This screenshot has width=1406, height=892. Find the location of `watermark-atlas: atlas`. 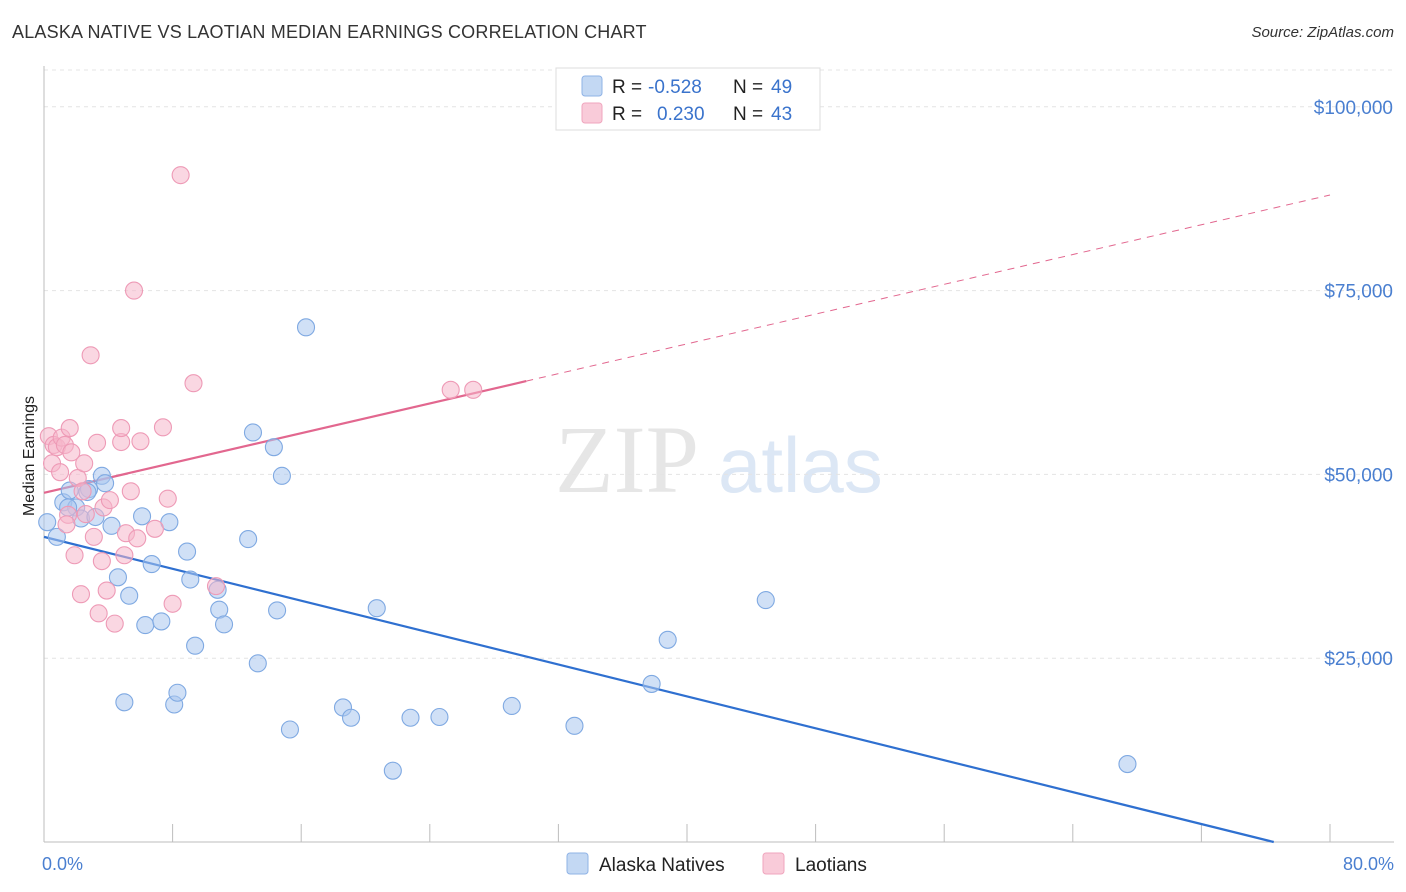

watermark-atlas: atlas is located at coordinates (800, 465).